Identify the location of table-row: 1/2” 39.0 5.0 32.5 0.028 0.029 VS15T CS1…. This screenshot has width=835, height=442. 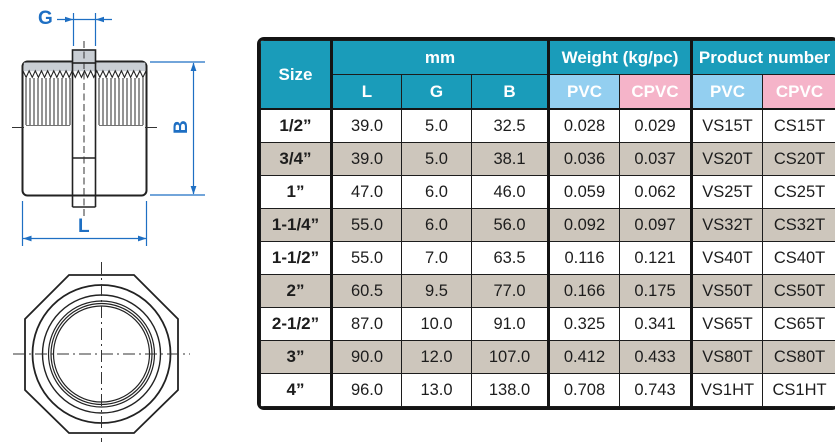
(547, 125).